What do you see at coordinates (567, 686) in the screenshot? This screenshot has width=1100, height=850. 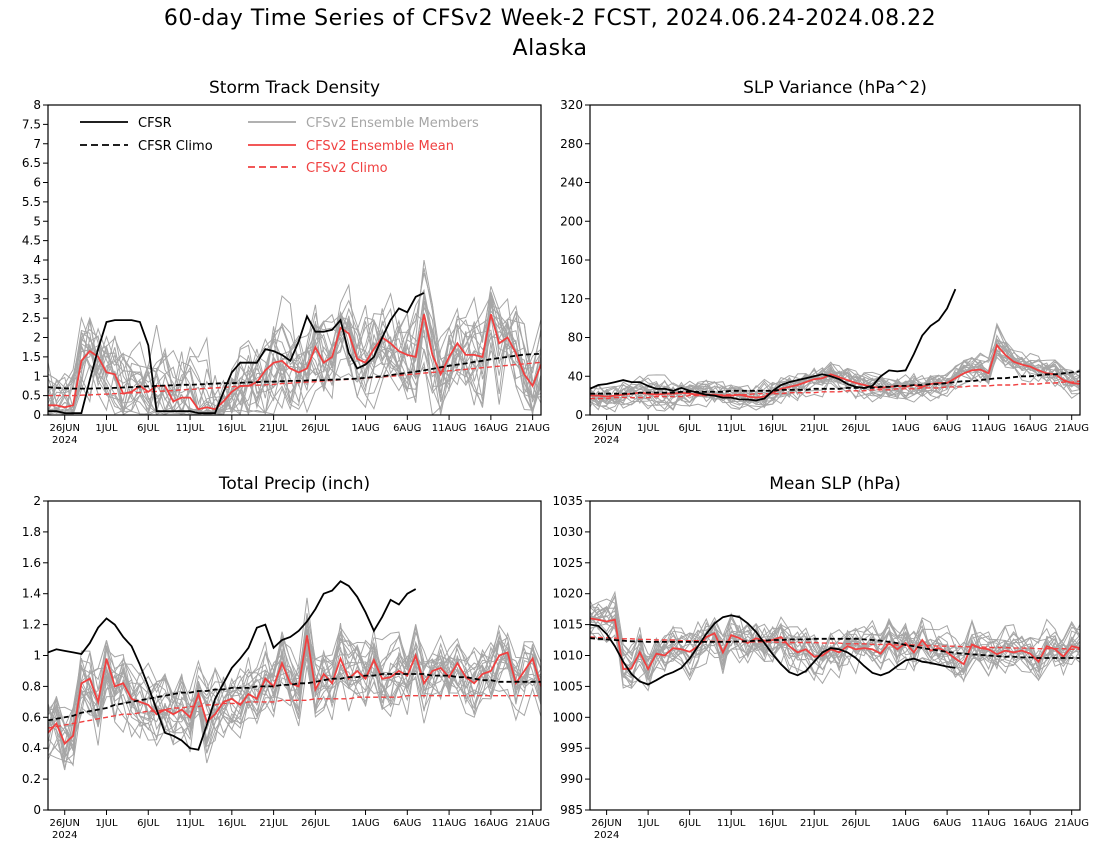 I see `y-tick-label: 1005` at bounding box center [567, 686].